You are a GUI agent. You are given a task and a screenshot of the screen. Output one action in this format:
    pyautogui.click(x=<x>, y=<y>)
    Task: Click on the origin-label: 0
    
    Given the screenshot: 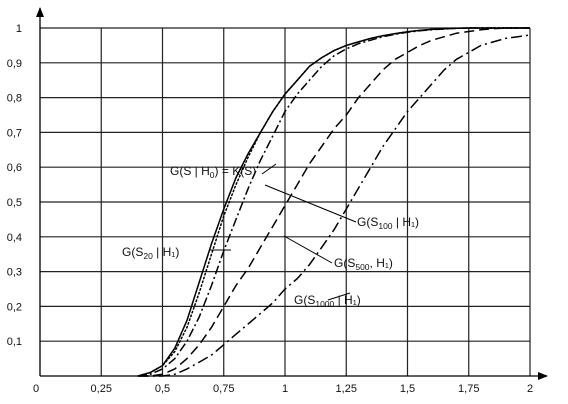 What is the action you would take?
    pyautogui.click(x=36, y=389)
    